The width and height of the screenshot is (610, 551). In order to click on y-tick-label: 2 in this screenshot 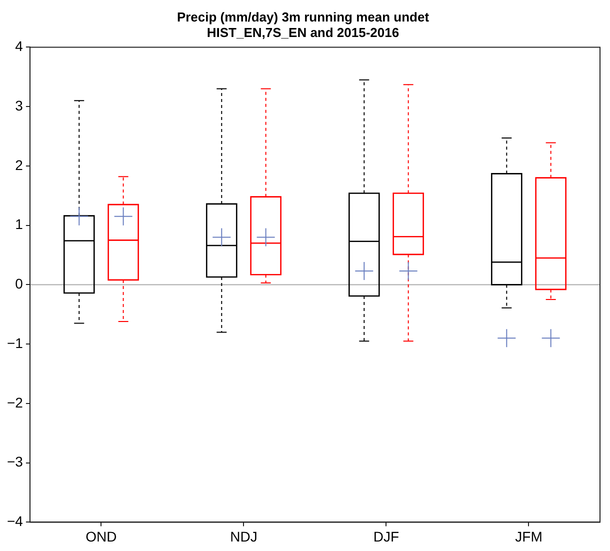, I will do `click(19, 164)`.